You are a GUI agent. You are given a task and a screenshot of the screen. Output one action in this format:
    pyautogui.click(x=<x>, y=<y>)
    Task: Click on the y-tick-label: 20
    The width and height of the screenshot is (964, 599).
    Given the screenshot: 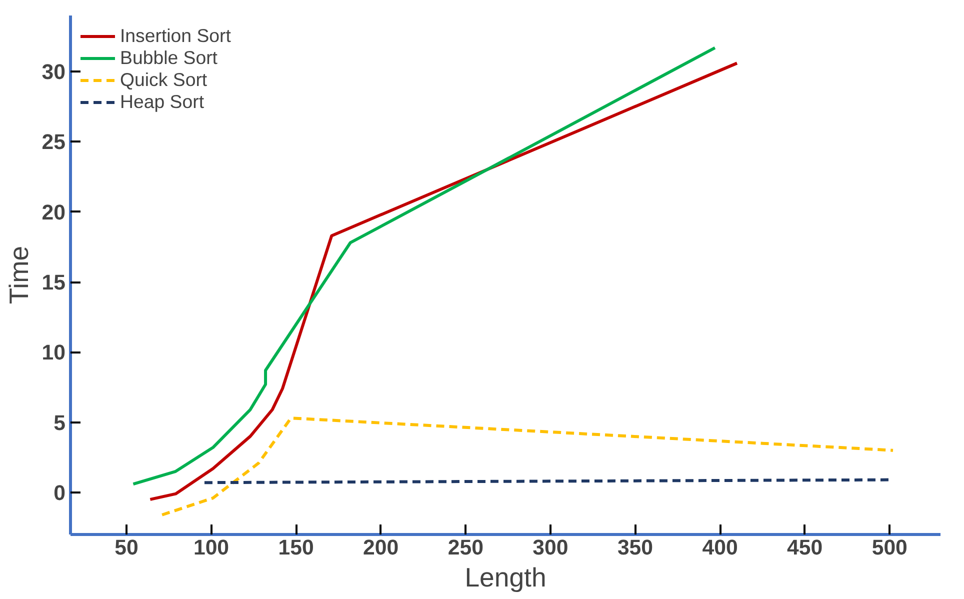 What is the action you would take?
    pyautogui.click(x=54, y=212)
    